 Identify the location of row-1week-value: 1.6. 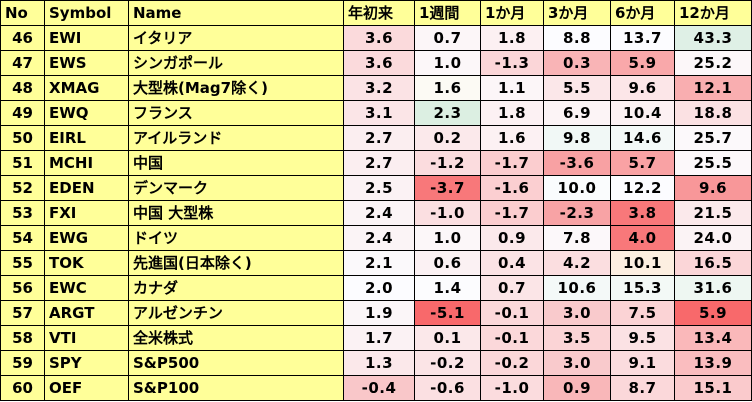
(447, 88).